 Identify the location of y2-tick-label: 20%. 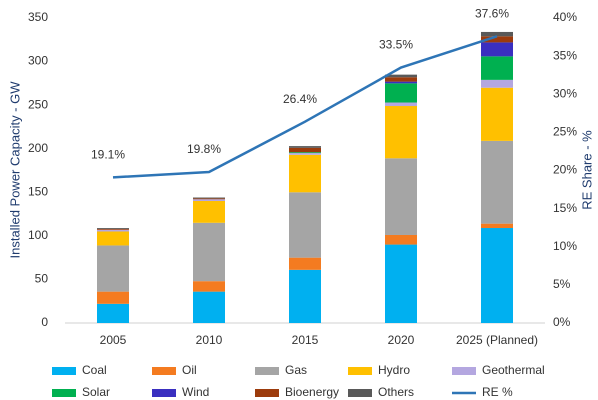
(565, 170).